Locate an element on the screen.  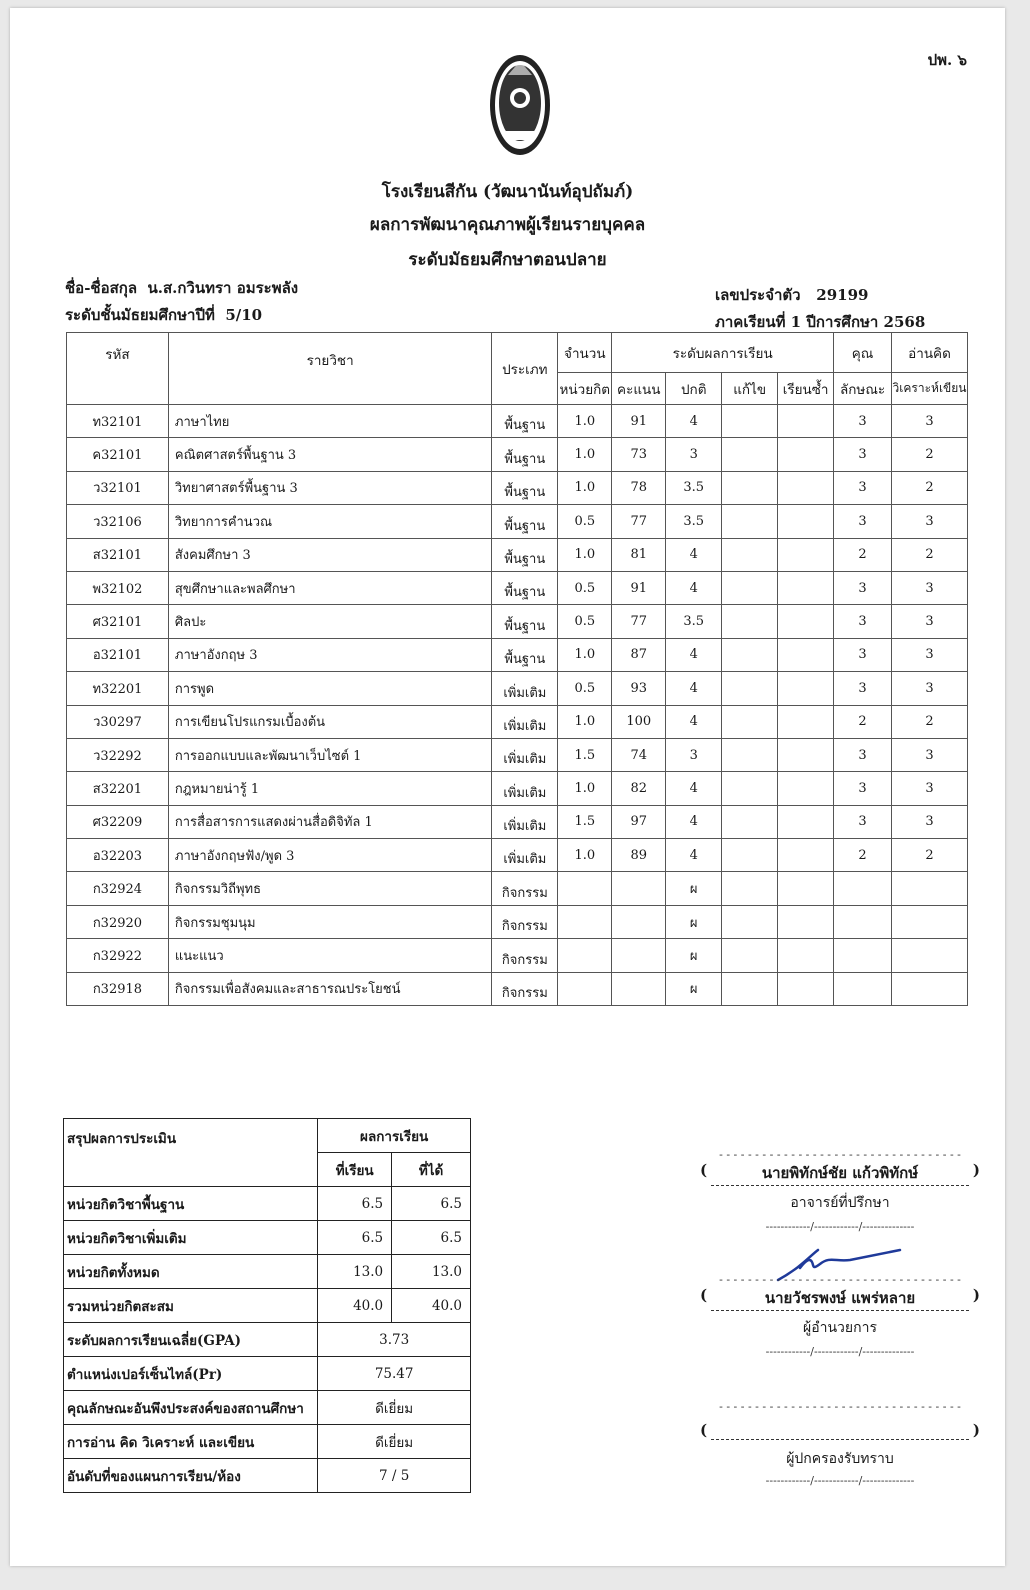
header-fix: แก้ไข is located at coordinates (750, 388).